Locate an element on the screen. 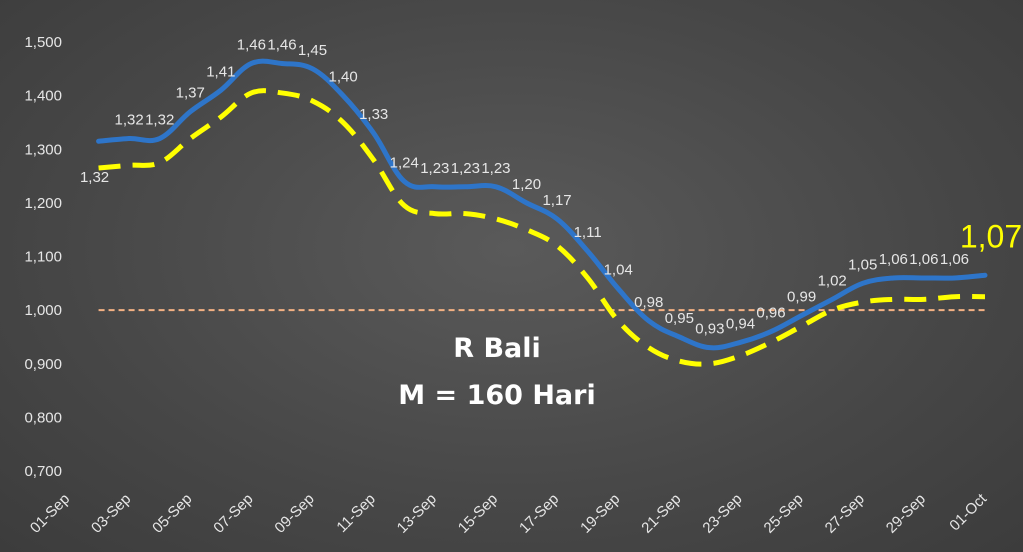 The width and height of the screenshot is (1023, 552). data-label: 1,37 is located at coordinates (190, 93).